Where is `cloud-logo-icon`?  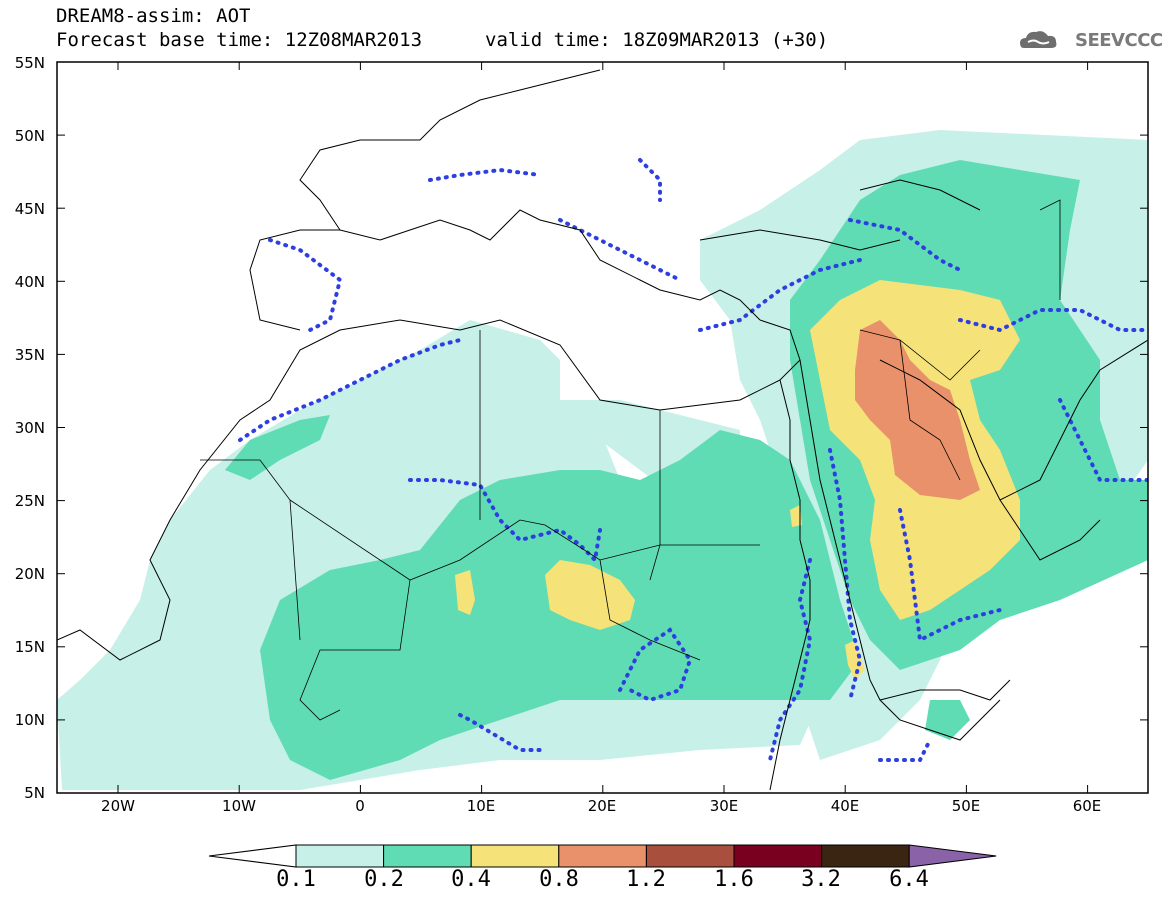
cloud-logo-icon is located at coordinates (1038, 39).